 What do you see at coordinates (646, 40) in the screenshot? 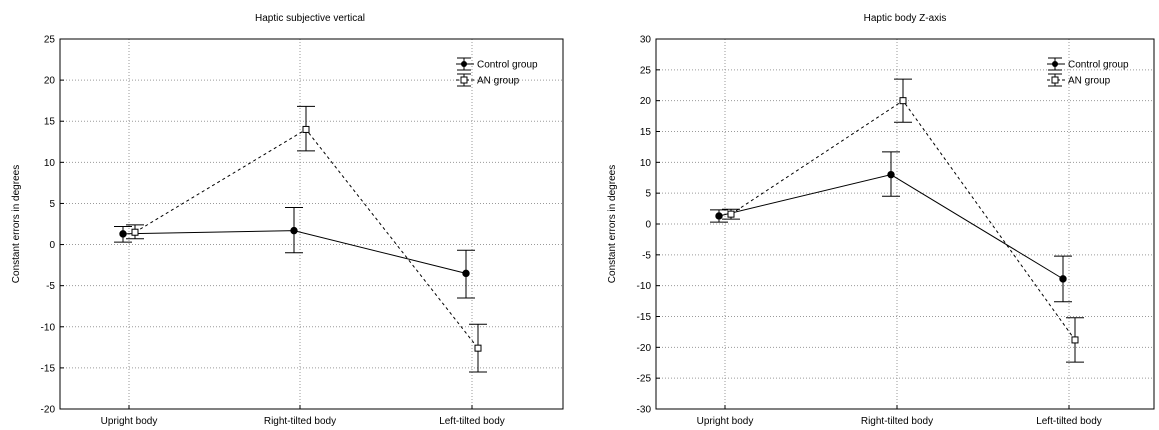
I see `y-tick-label: 30` at bounding box center [646, 40].